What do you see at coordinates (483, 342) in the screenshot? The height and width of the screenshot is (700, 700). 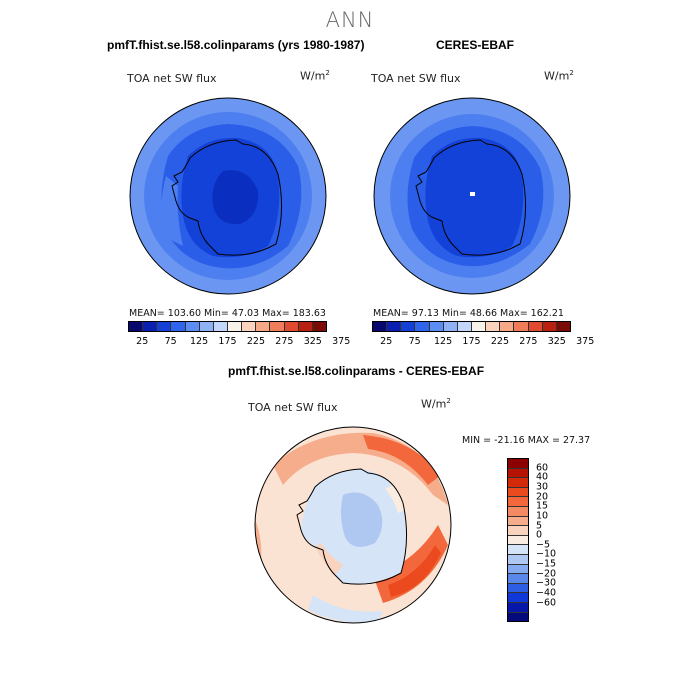 I see `panel2-colorbar-ticks: 25 75 125 175 225 275 325 375` at bounding box center [483, 342].